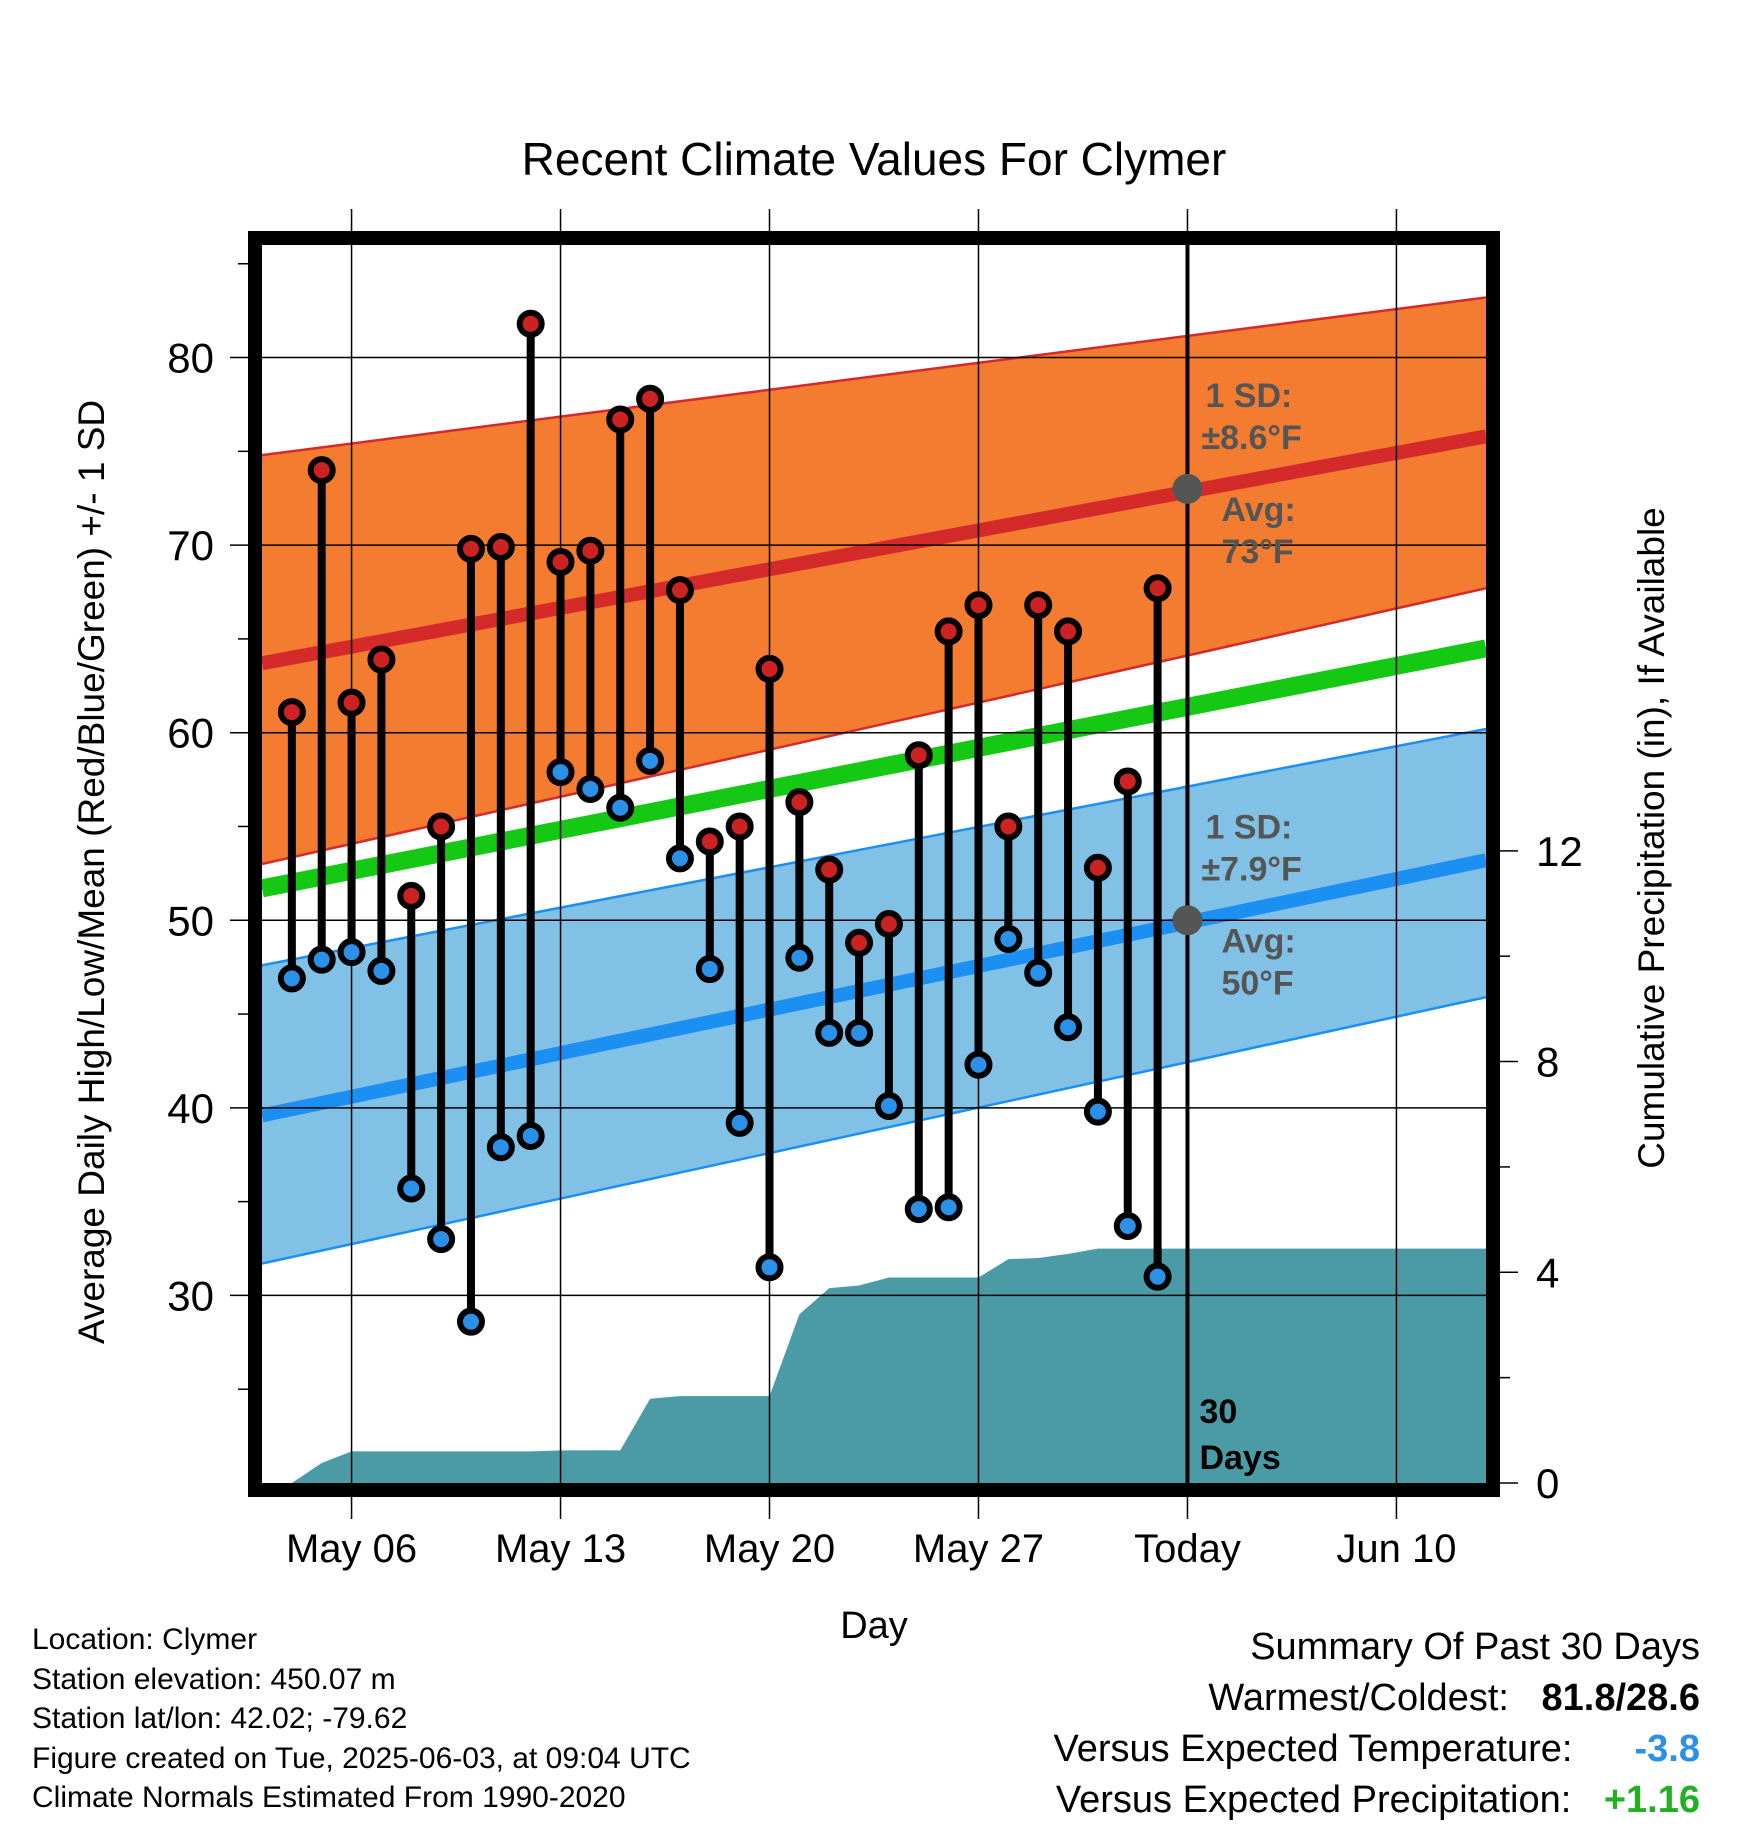 The image size is (1748, 1828). I want to click on temp-anomaly-label: Versus Expected Temperature:, so click(1313, 1749).